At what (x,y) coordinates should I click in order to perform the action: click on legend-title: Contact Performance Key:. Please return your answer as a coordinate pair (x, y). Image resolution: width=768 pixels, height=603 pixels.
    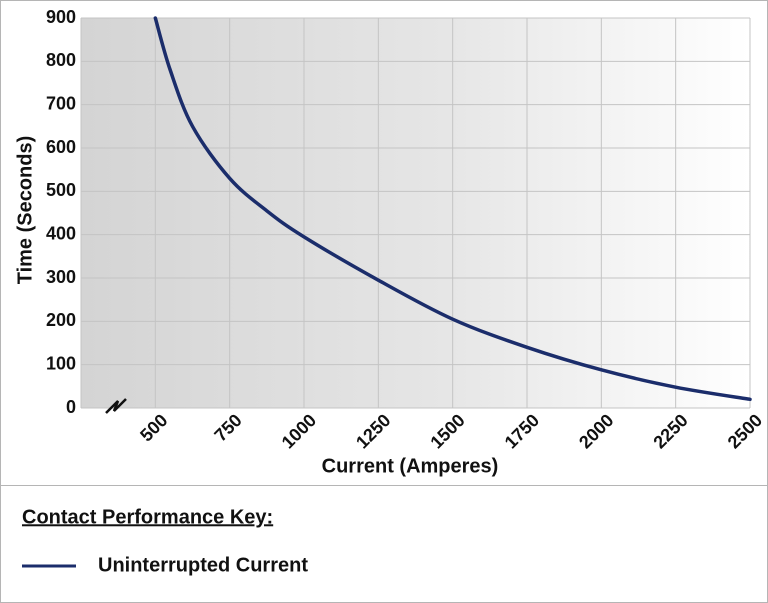
    Looking at the image, I should click on (147, 517).